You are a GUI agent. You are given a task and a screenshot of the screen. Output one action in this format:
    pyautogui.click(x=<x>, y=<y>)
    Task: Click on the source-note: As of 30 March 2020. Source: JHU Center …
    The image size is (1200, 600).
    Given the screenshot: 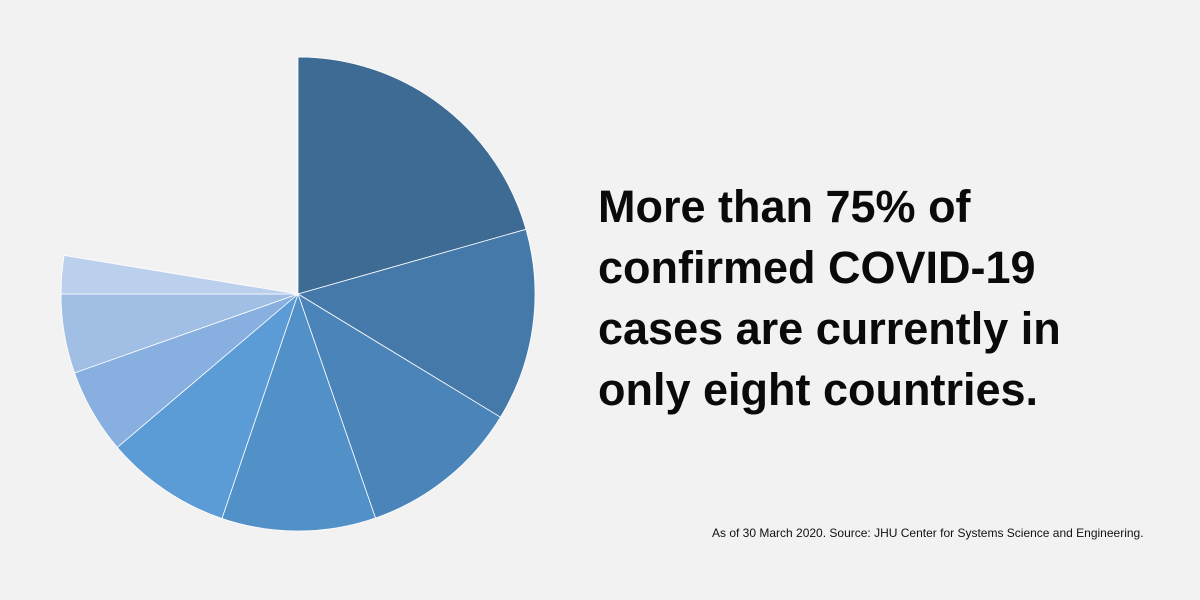 What is the action you would take?
    pyautogui.click(x=928, y=533)
    